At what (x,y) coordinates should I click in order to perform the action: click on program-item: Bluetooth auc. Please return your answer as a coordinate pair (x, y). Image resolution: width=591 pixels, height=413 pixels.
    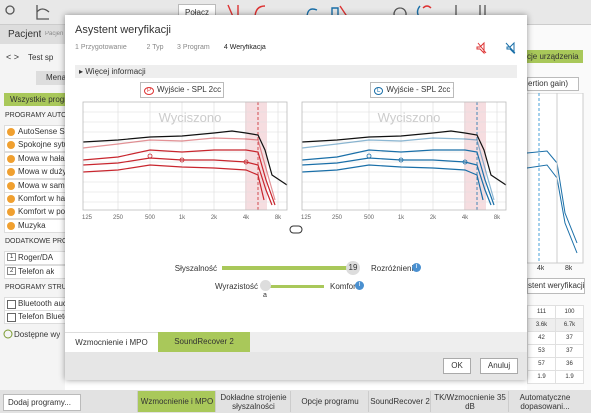
    Looking at the image, I should click on (34, 304).